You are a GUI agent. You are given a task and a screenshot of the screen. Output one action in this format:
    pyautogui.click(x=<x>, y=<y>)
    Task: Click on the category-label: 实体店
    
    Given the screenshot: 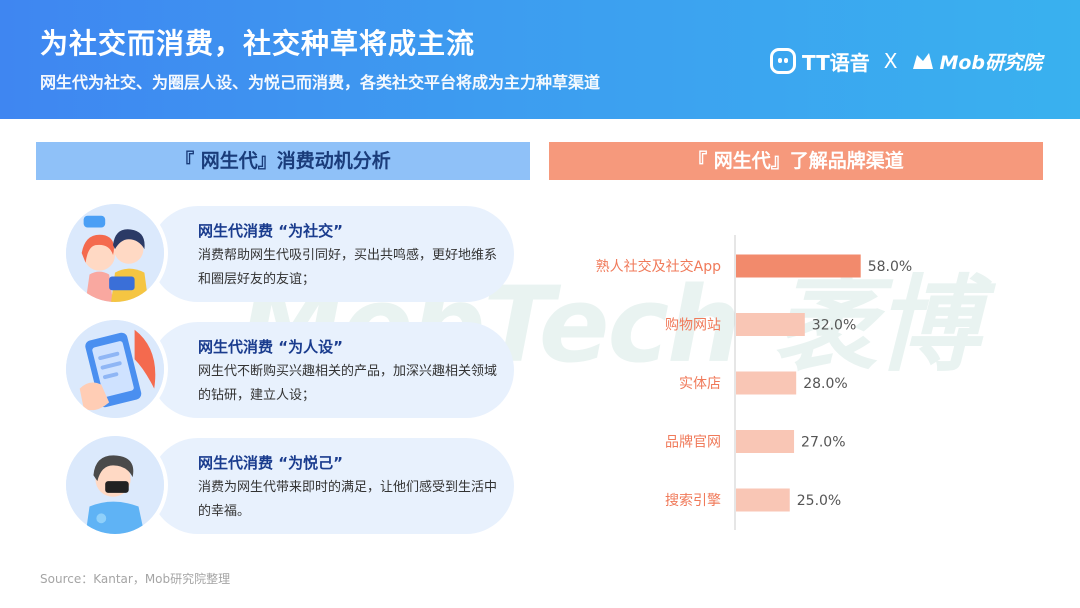 What is the action you would take?
    pyautogui.click(x=700, y=384)
    